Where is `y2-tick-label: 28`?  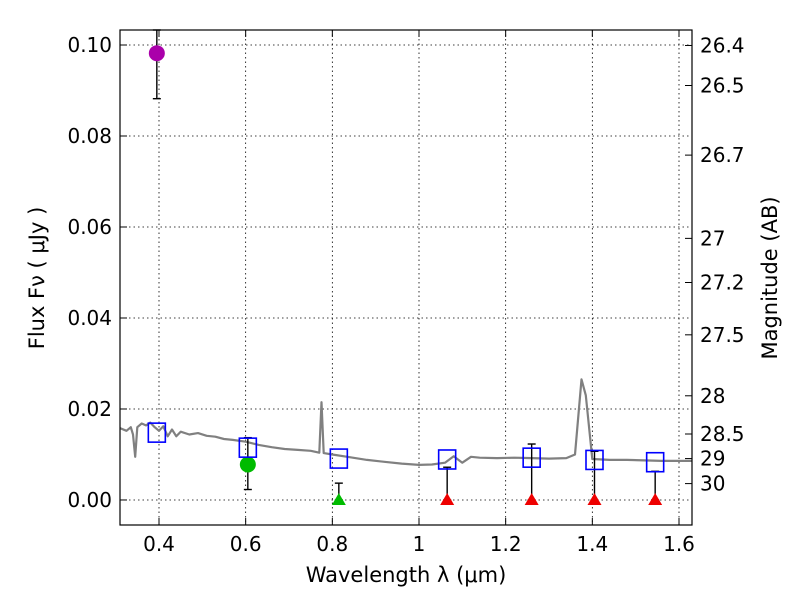
y2-tick-label: 28 is located at coordinates (712, 396).